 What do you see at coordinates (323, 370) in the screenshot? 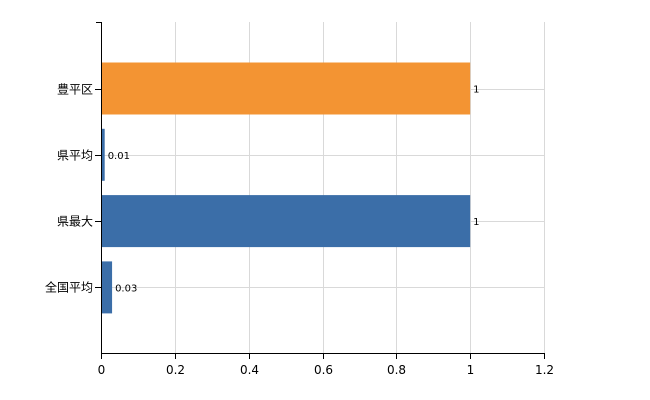
I see `x-tick-label-3: 0.6` at bounding box center [323, 370].